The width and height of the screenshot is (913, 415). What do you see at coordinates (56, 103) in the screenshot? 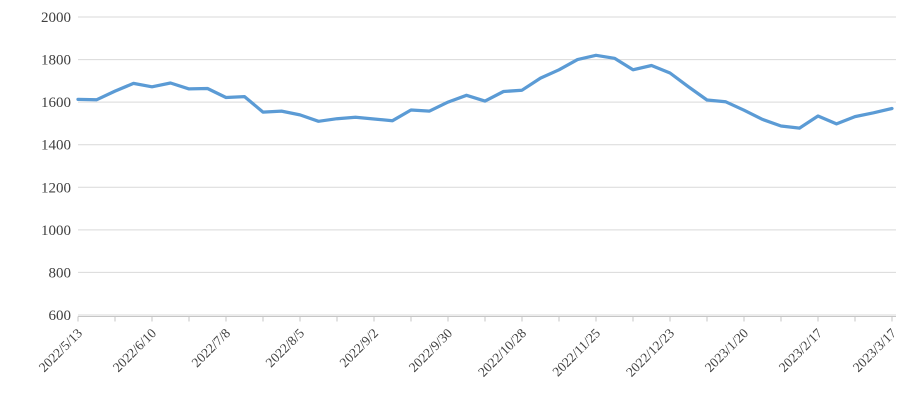
I see `y-axis-tick-label: 1600` at bounding box center [56, 103].